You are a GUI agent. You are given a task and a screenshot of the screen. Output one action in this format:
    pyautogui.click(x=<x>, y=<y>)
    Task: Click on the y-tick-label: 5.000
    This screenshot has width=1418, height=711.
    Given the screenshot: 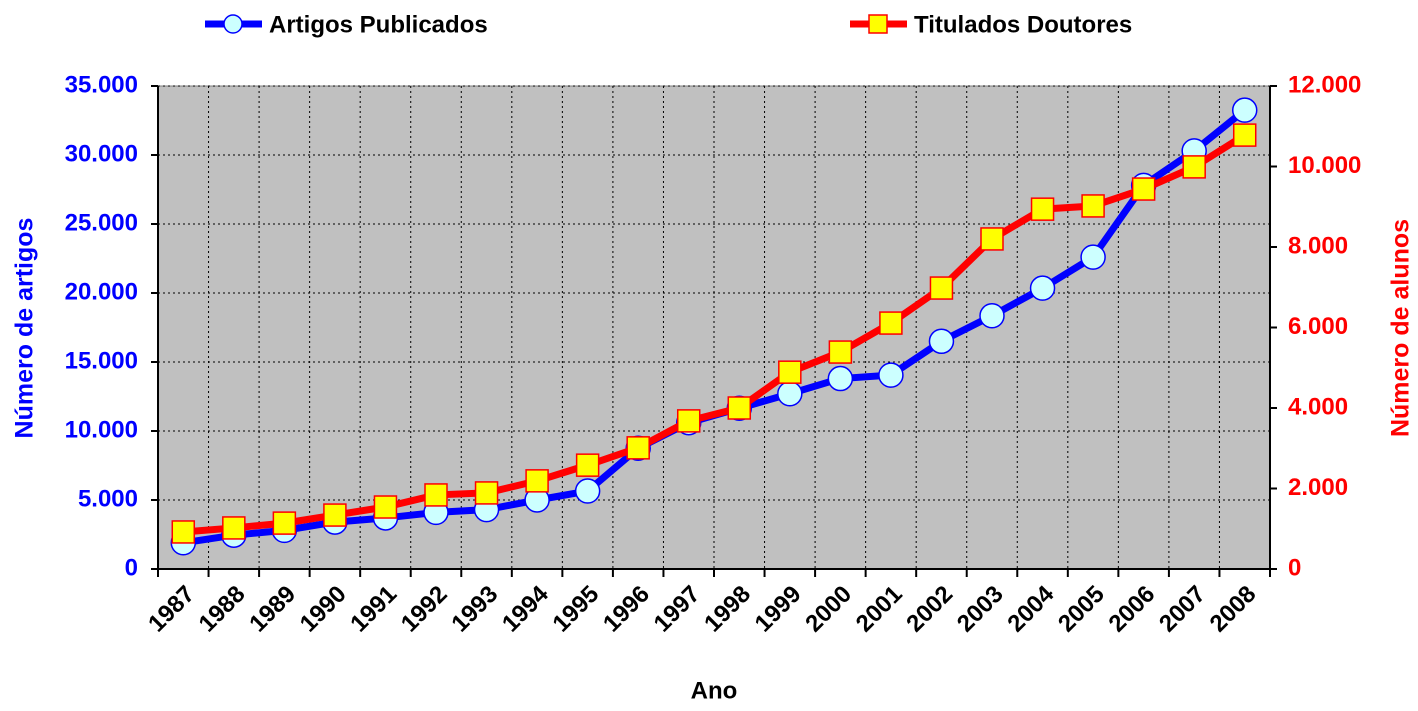 What is the action you would take?
    pyautogui.click(x=108, y=498)
    